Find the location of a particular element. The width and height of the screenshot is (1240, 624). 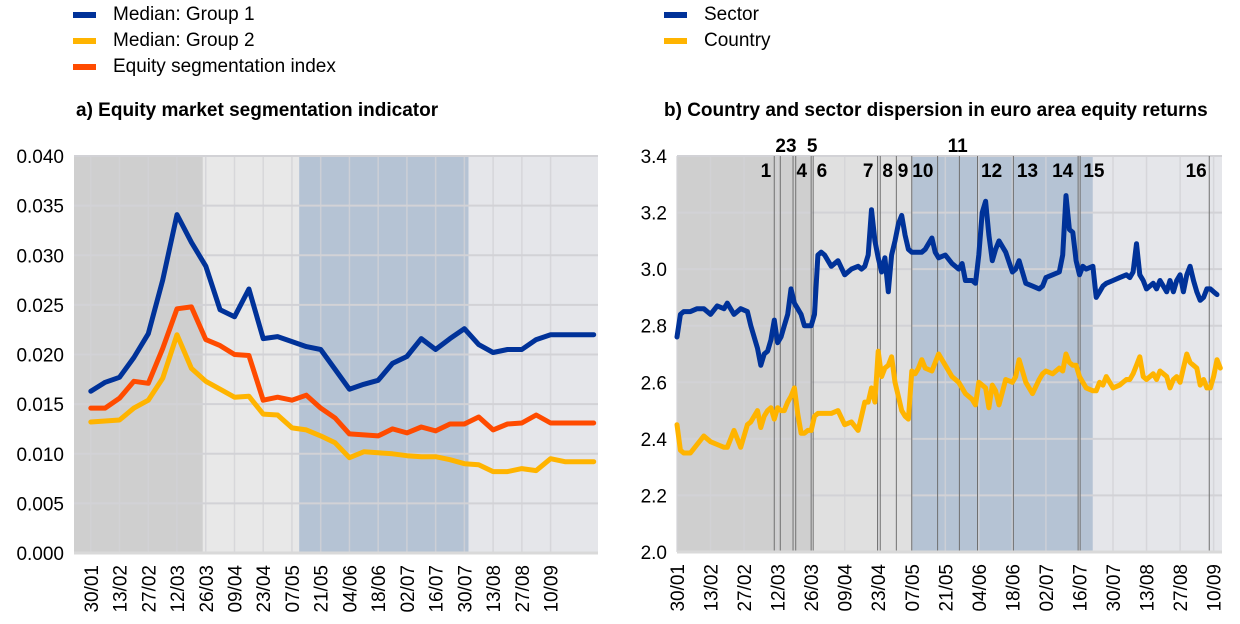

y-tick-label: 2.8 is located at coordinates (654, 327).